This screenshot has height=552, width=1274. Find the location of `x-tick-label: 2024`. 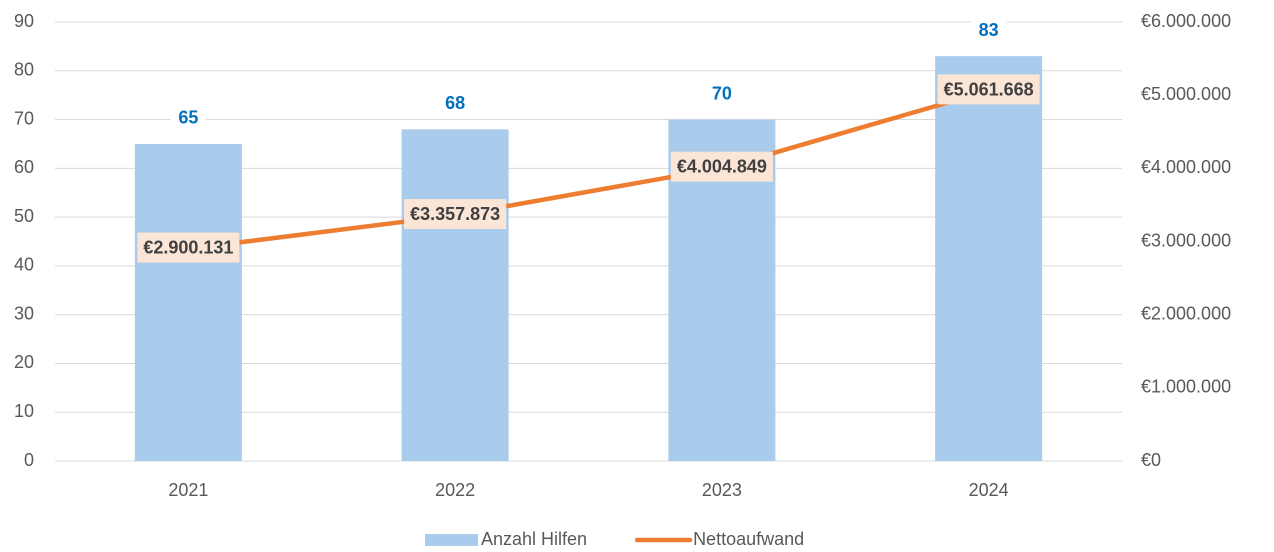

x-tick-label: 2024 is located at coordinates (989, 490).